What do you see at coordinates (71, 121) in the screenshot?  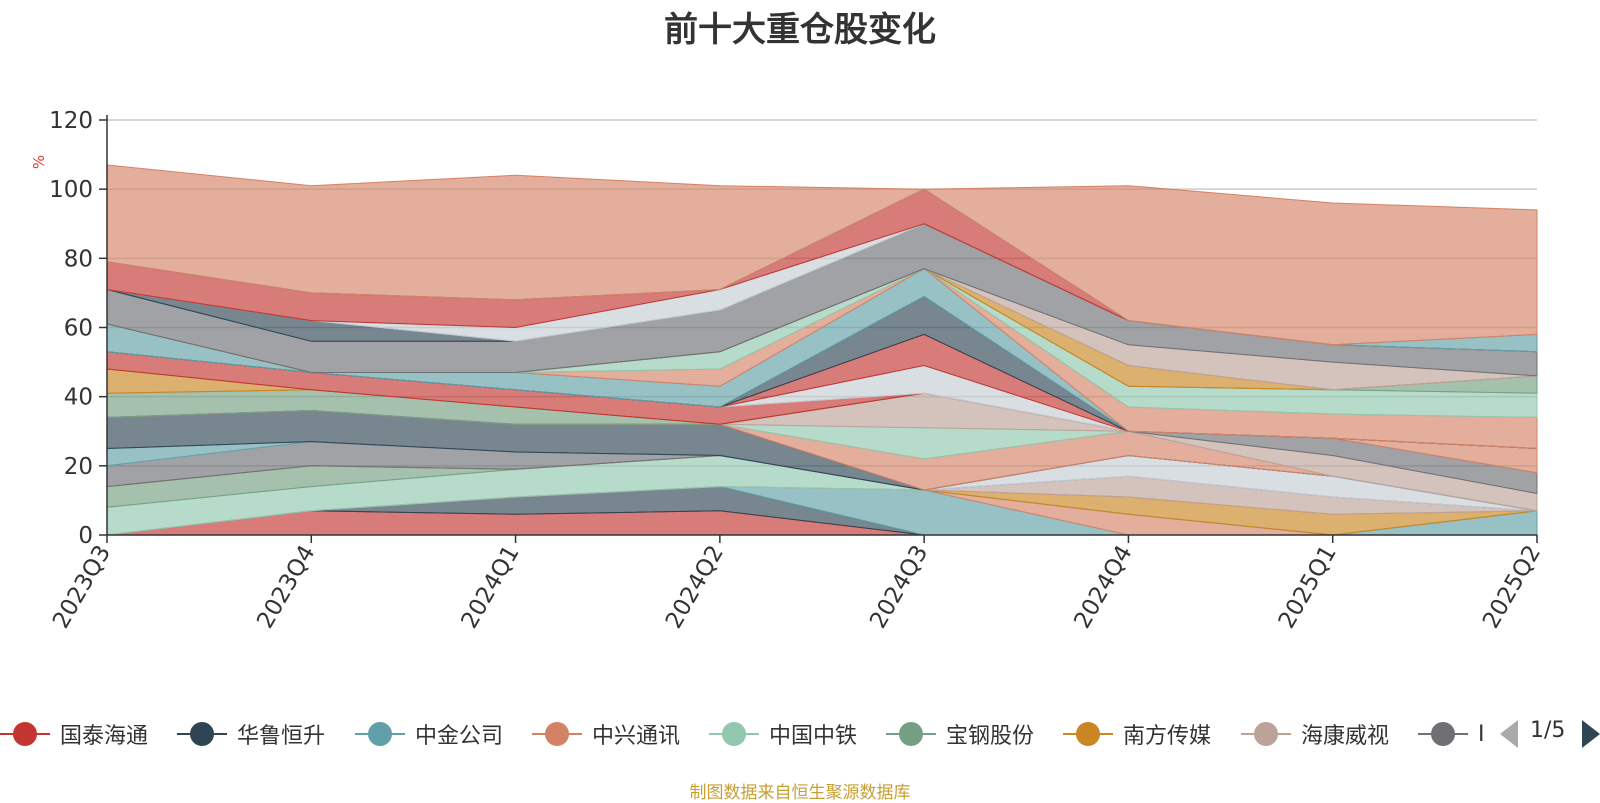 I see `y-tick-label: 120` at bounding box center [71, 121].